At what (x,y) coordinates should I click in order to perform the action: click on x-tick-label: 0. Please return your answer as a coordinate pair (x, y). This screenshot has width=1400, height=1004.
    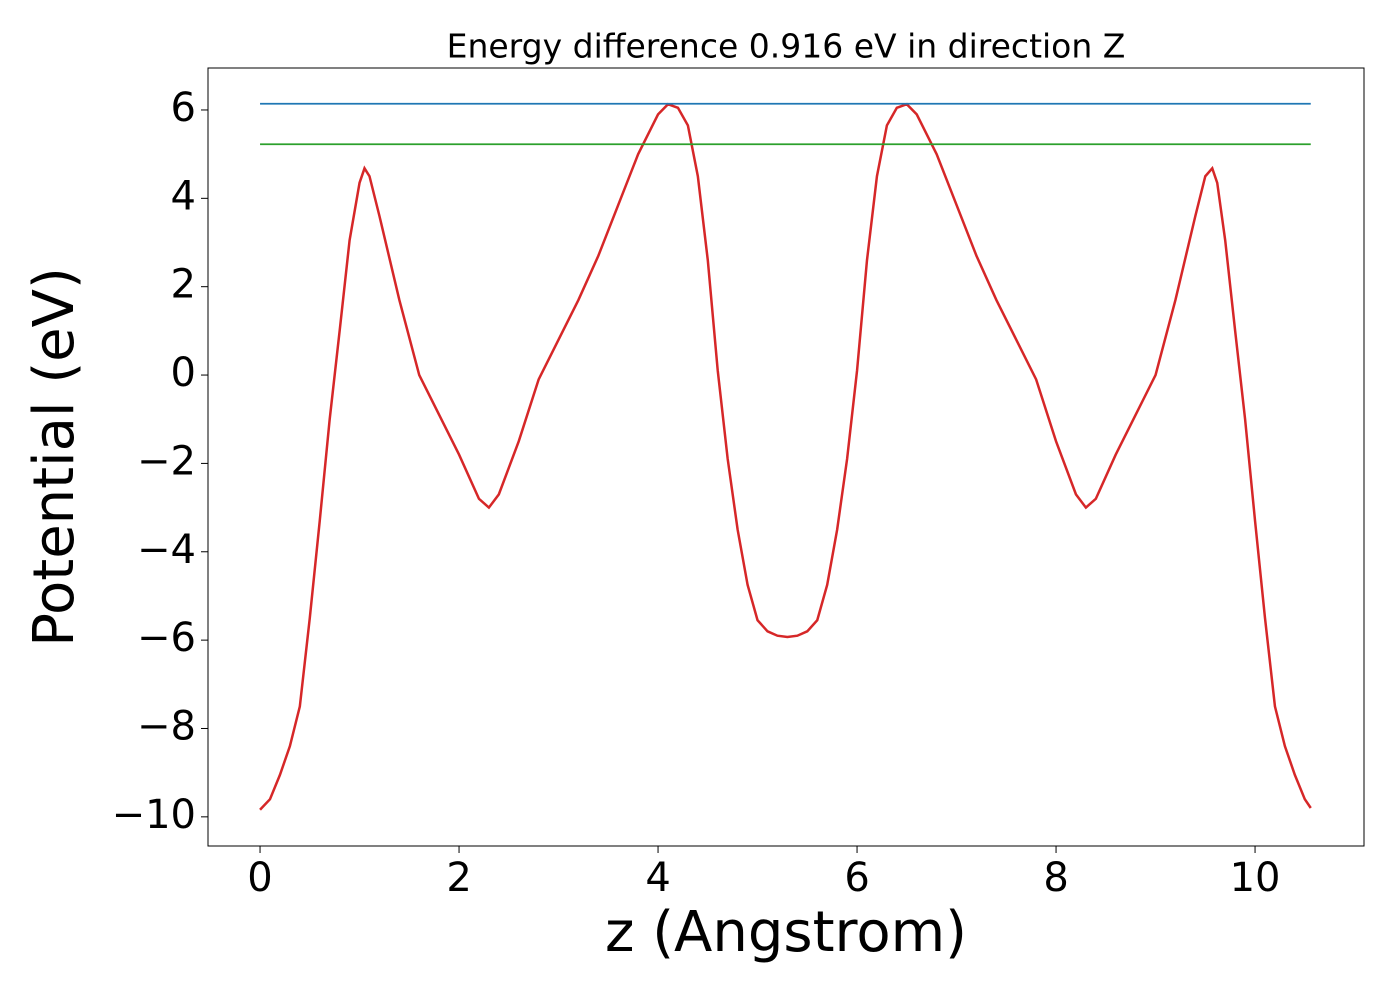
    Looking at the image, I should click on (259, 878).